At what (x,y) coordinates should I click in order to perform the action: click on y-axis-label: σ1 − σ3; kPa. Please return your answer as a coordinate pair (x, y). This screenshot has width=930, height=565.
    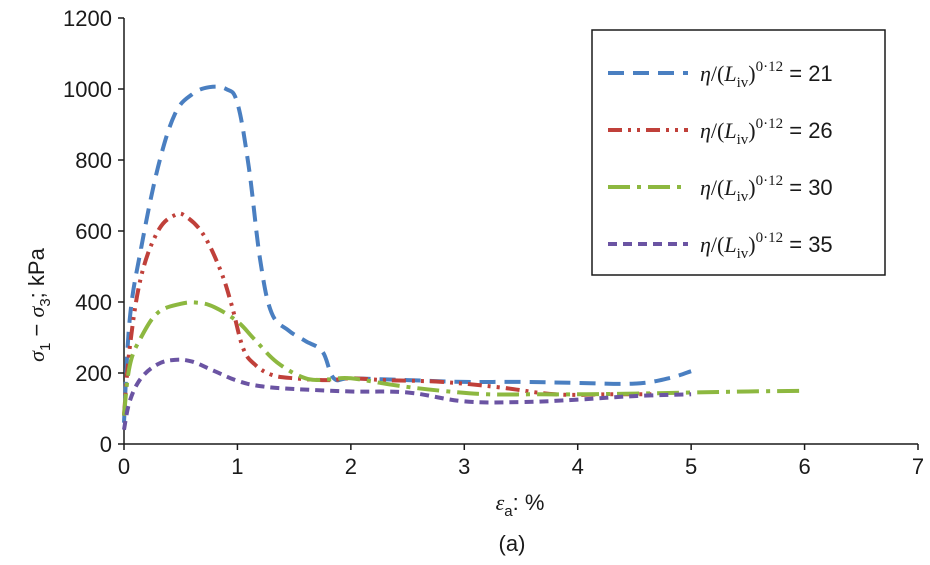
    Looking at the image, I should click on (39, 304).